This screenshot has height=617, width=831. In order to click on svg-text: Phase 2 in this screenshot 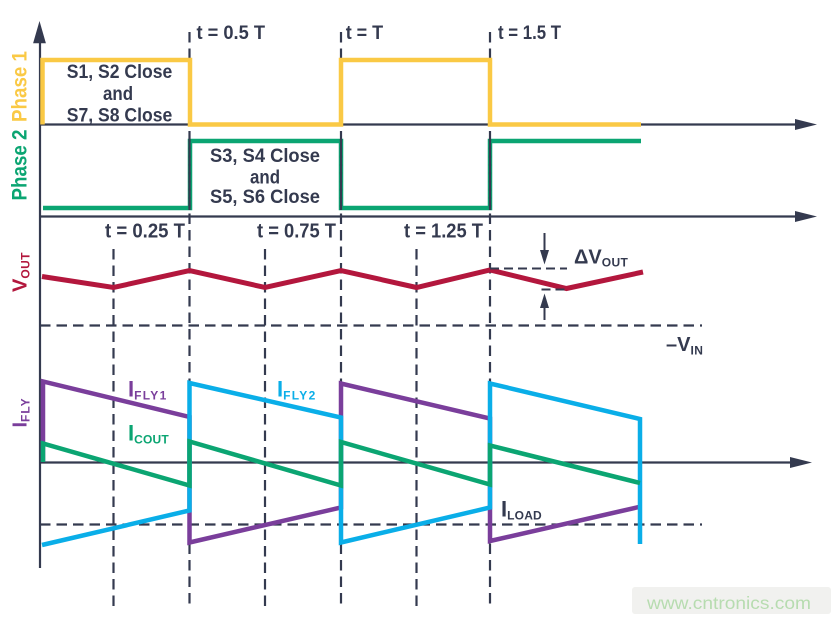, I will do `click(20, 165)`.